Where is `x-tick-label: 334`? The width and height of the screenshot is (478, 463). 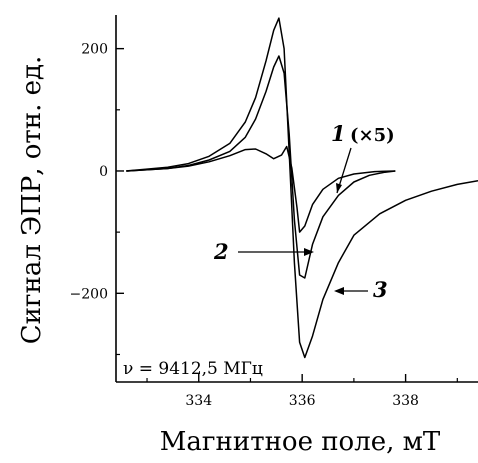 x-tick-label: 334 is located at coordinates (198, 401).